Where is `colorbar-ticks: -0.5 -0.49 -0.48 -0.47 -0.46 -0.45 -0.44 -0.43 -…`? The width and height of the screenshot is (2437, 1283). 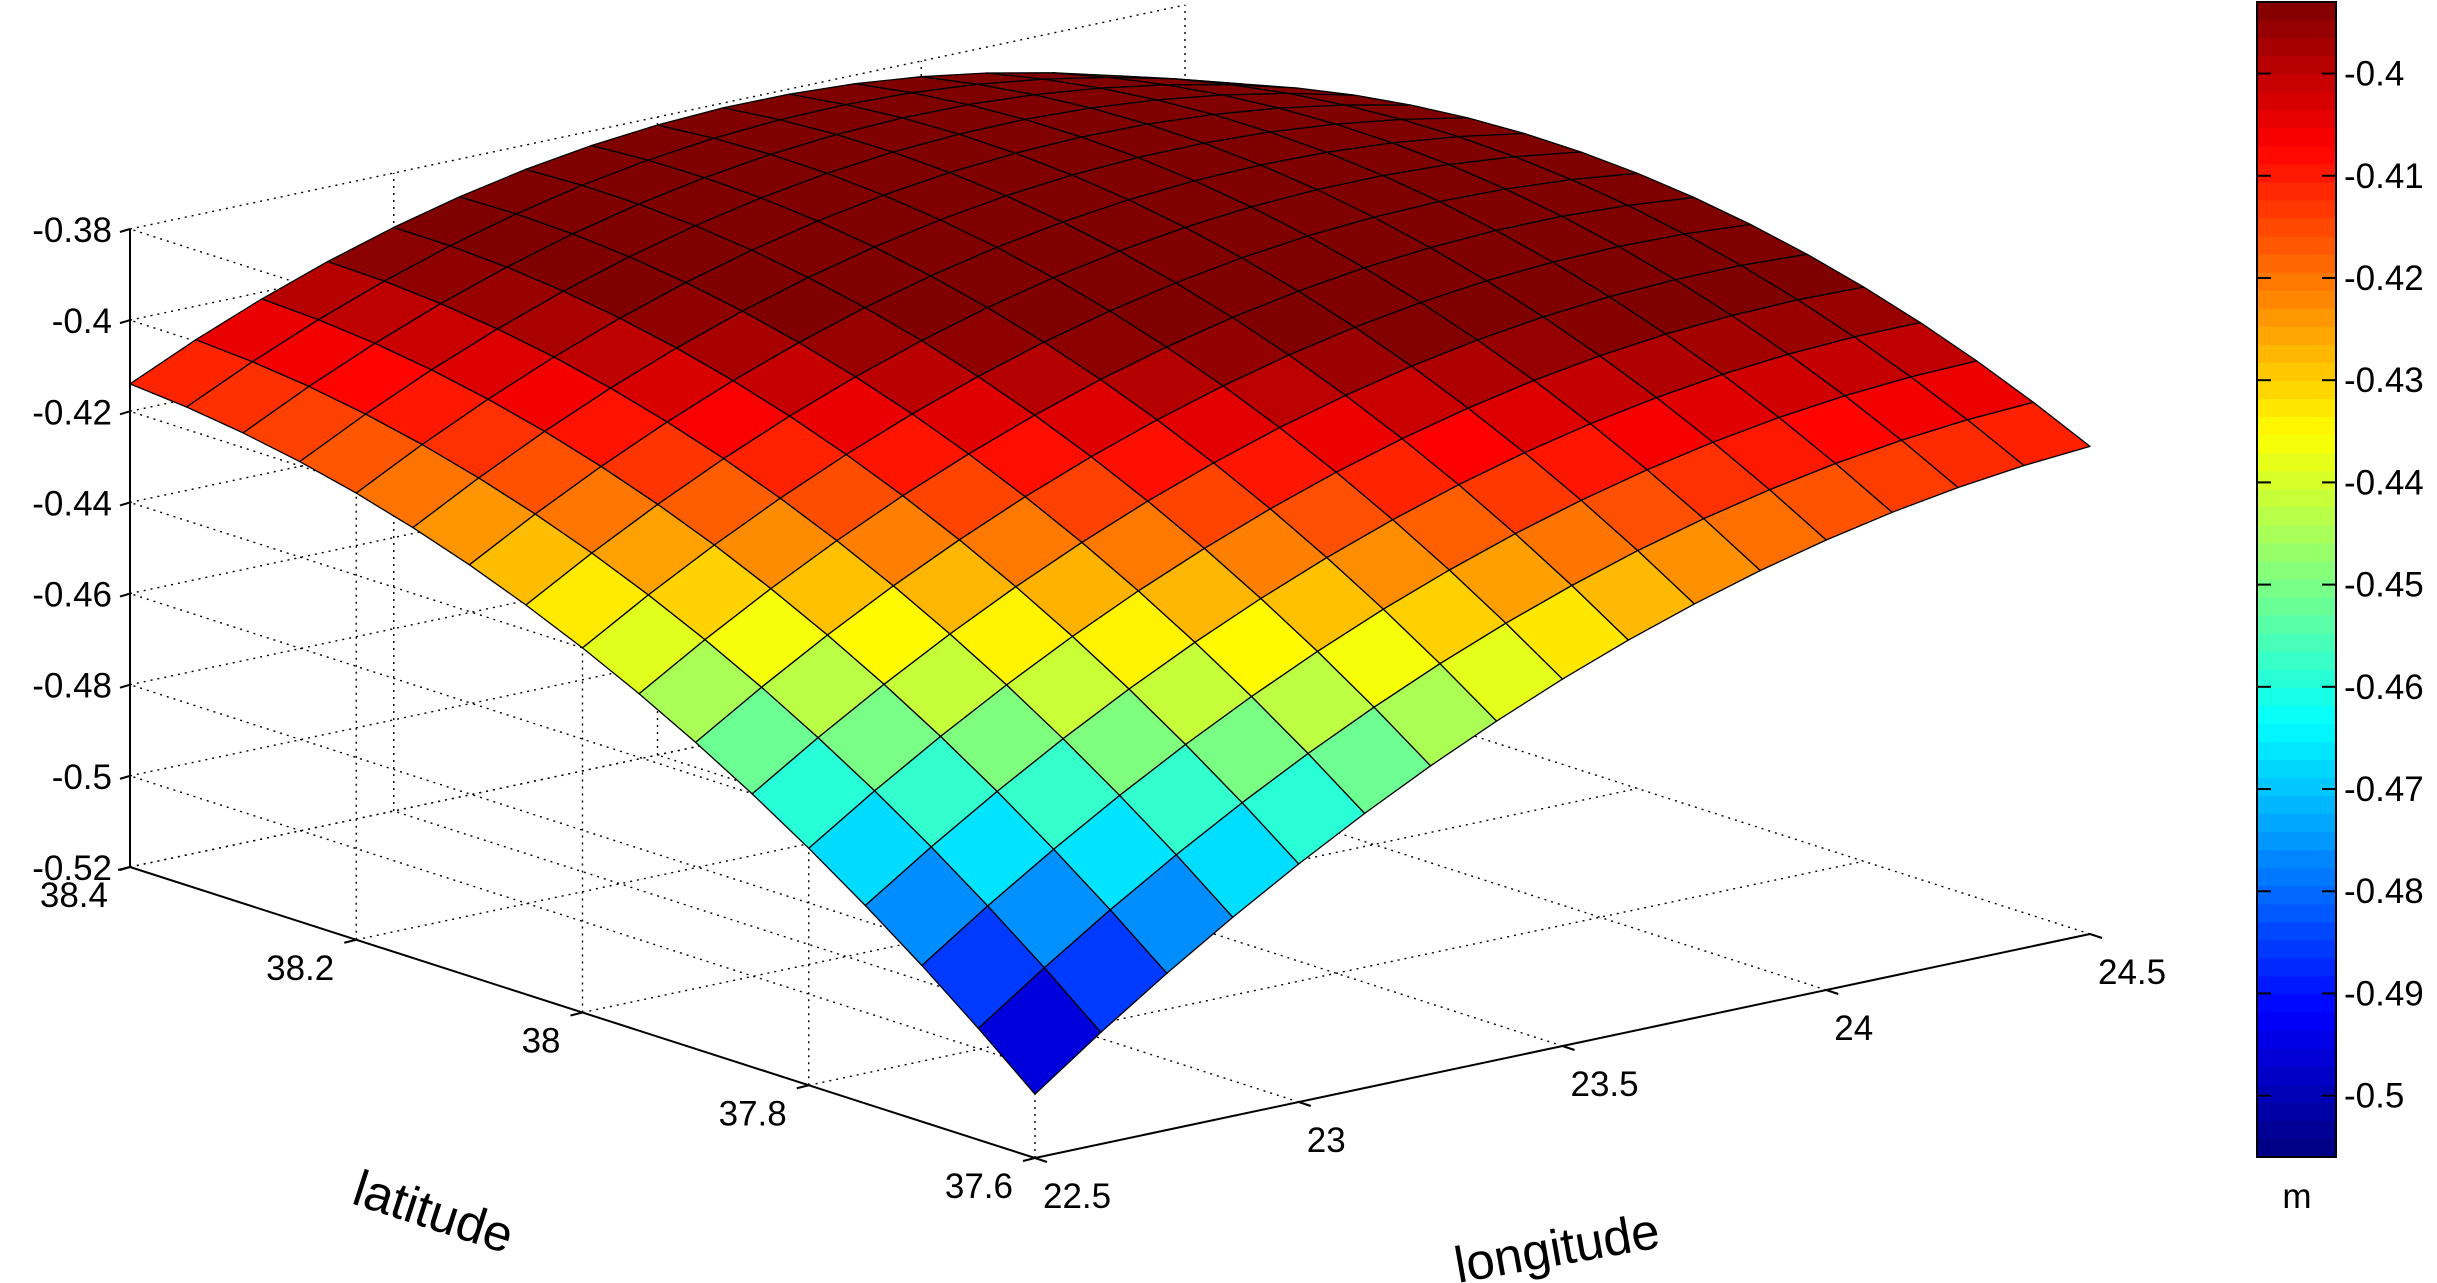 colorbar-ticks: -0.5 -0.49 -0.48 -0.47 -0.46 -0.45 -0.44 -0.43 -… is located at coordinates (2340, 585).